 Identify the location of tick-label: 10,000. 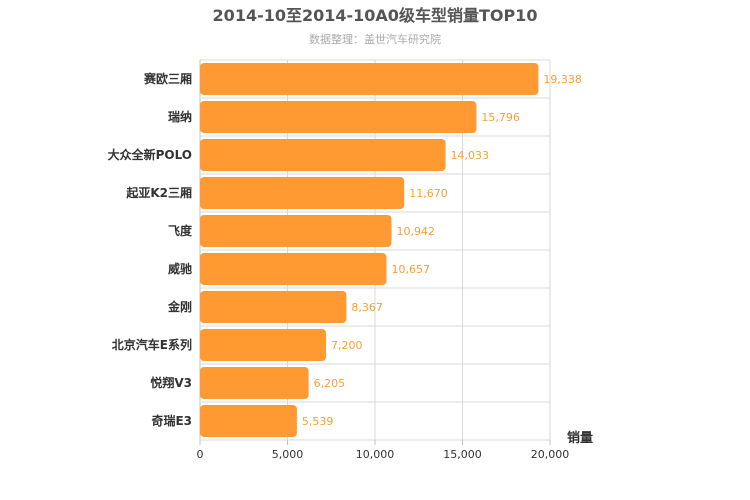
(375, 454).